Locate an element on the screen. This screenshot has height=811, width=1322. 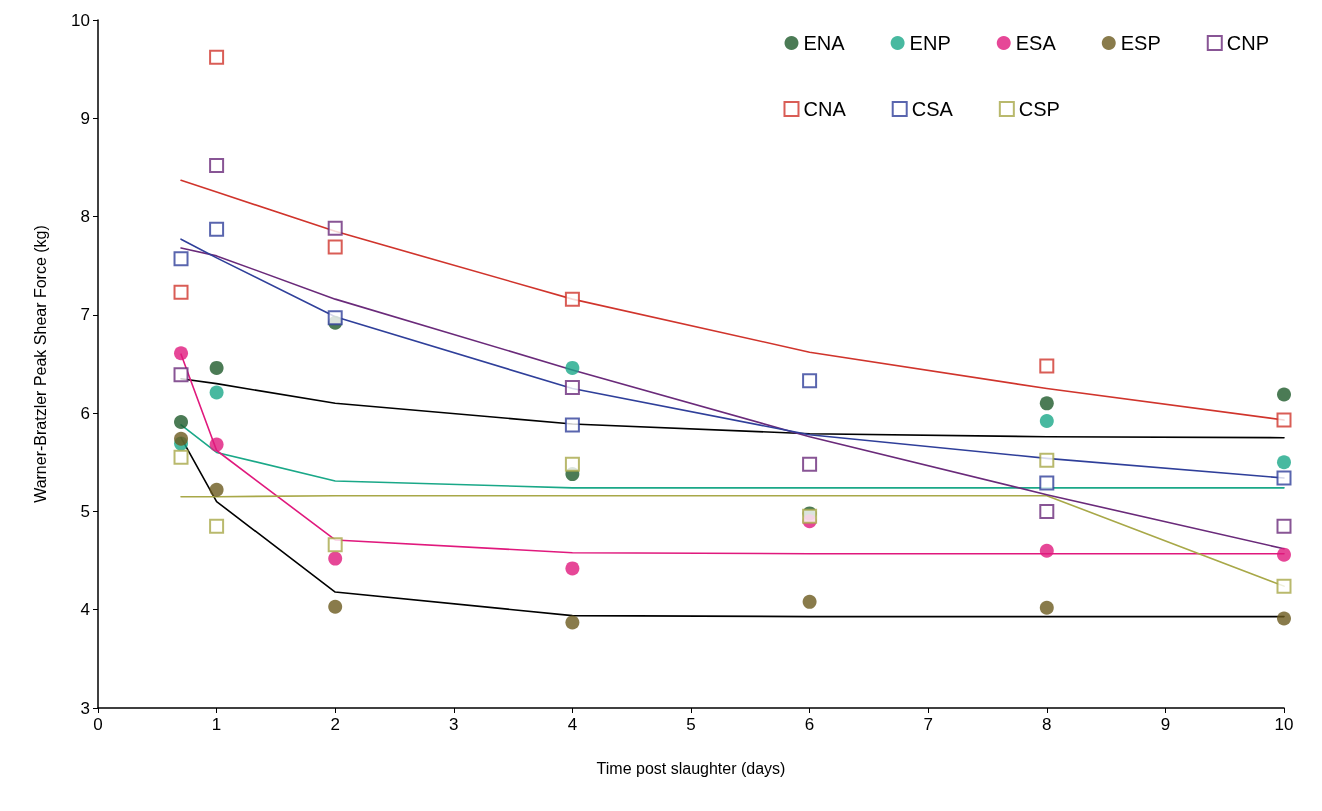
legend-label: CSP is located at coordinates (1039, 109).